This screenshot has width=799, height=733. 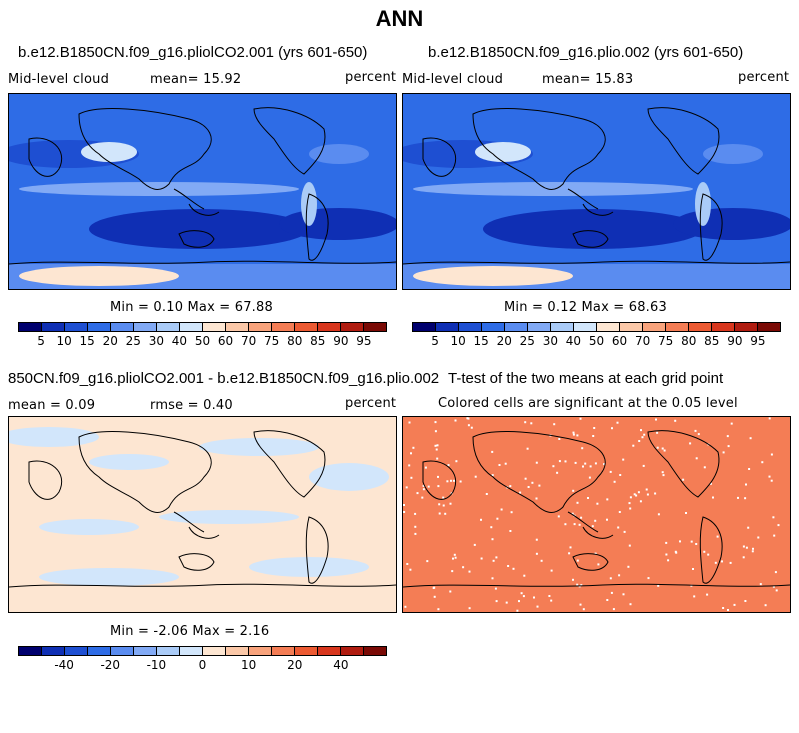 What do you see at coordinates (202, 509) in the screenshot?
I see `panel3-coastlines` at bounding box center [202, 509].